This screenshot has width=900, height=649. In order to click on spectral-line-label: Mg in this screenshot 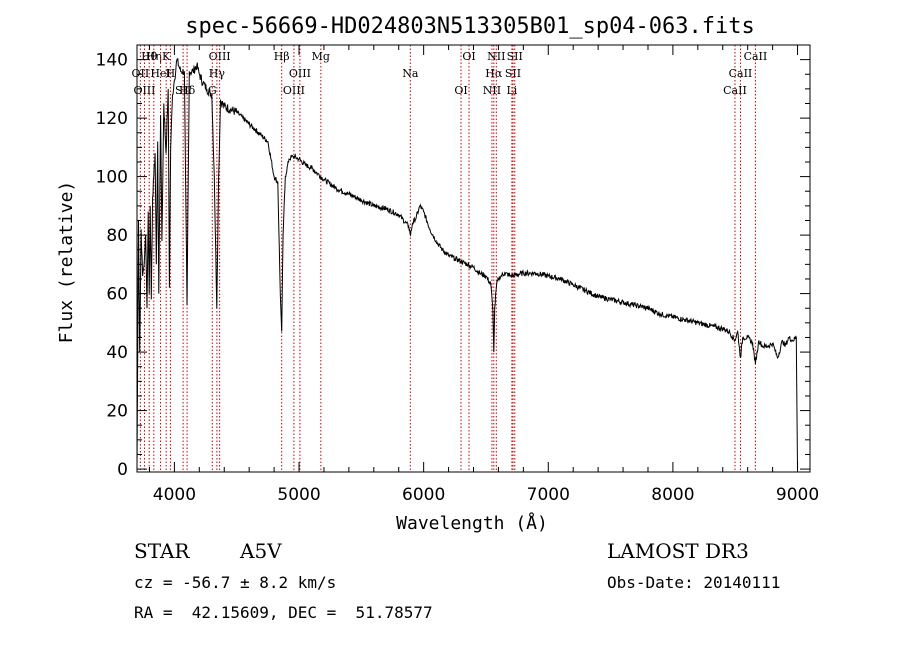, I will do `click(321, 56)`.